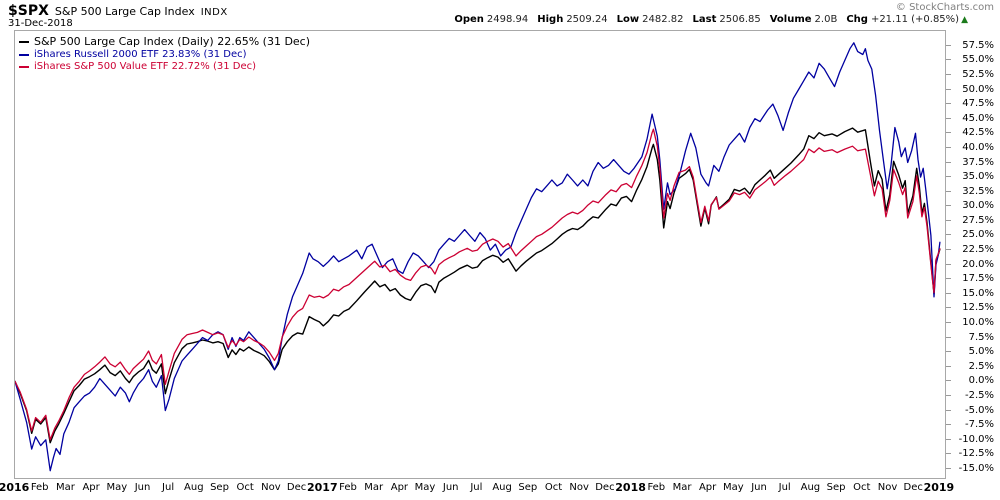 The height and width of the screenshot is (500, 1000). What do you see at coordinates (978, 60) in the screenshot?
I see `y-tick-label: 55.0%` at bounding box center [978, 60].